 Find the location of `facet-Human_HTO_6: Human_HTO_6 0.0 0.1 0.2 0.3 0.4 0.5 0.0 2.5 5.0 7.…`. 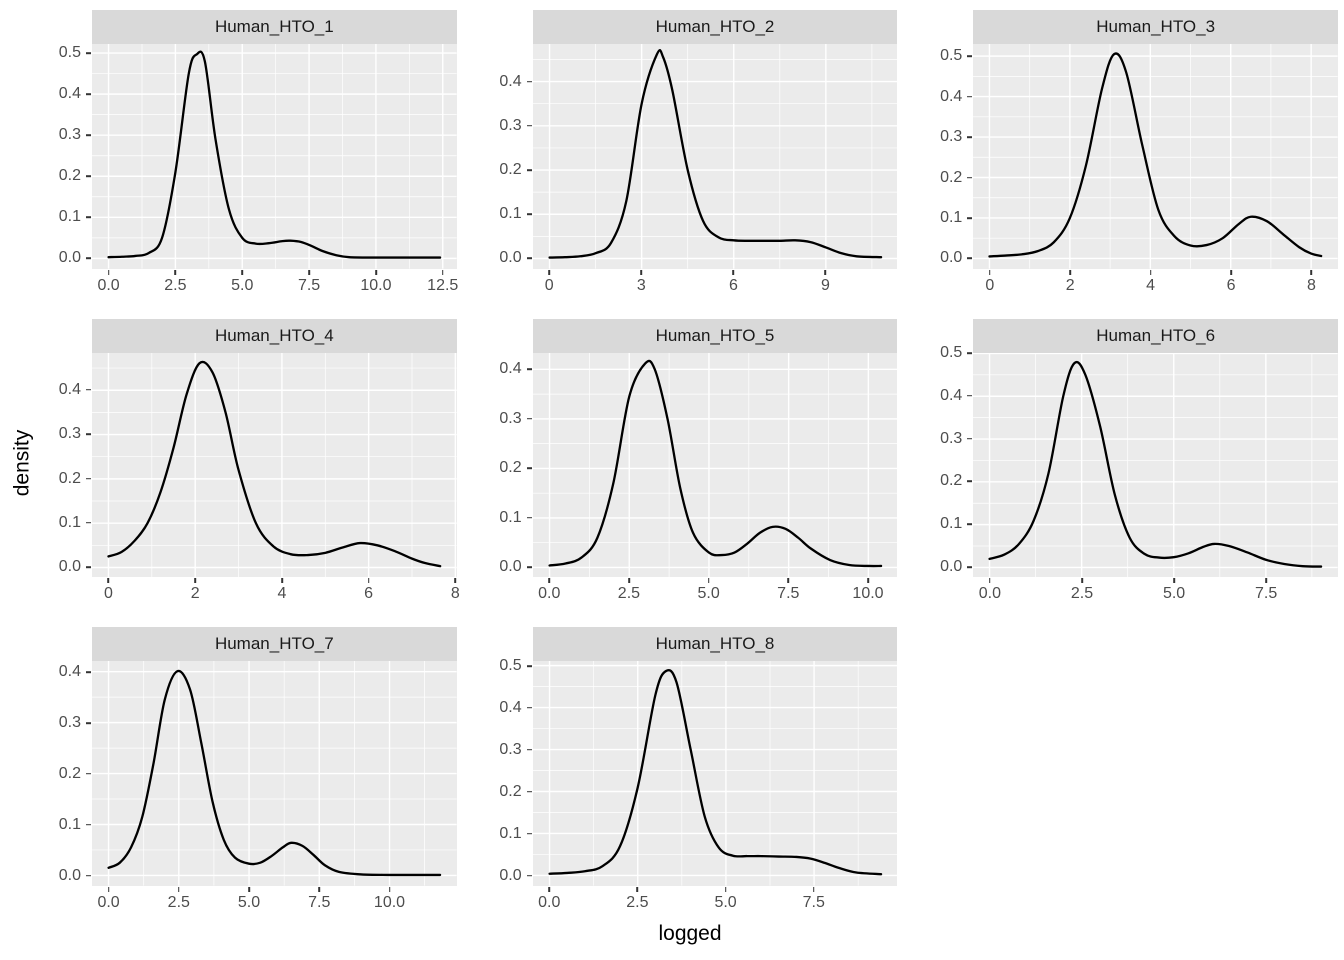

facet-Human_HTO_6: Human_HTO_6 0.0 0.1 0.2 0.3 0.4 0.5 0.0 2.5 5.0 7.… is located at coordinates (1130, 463).